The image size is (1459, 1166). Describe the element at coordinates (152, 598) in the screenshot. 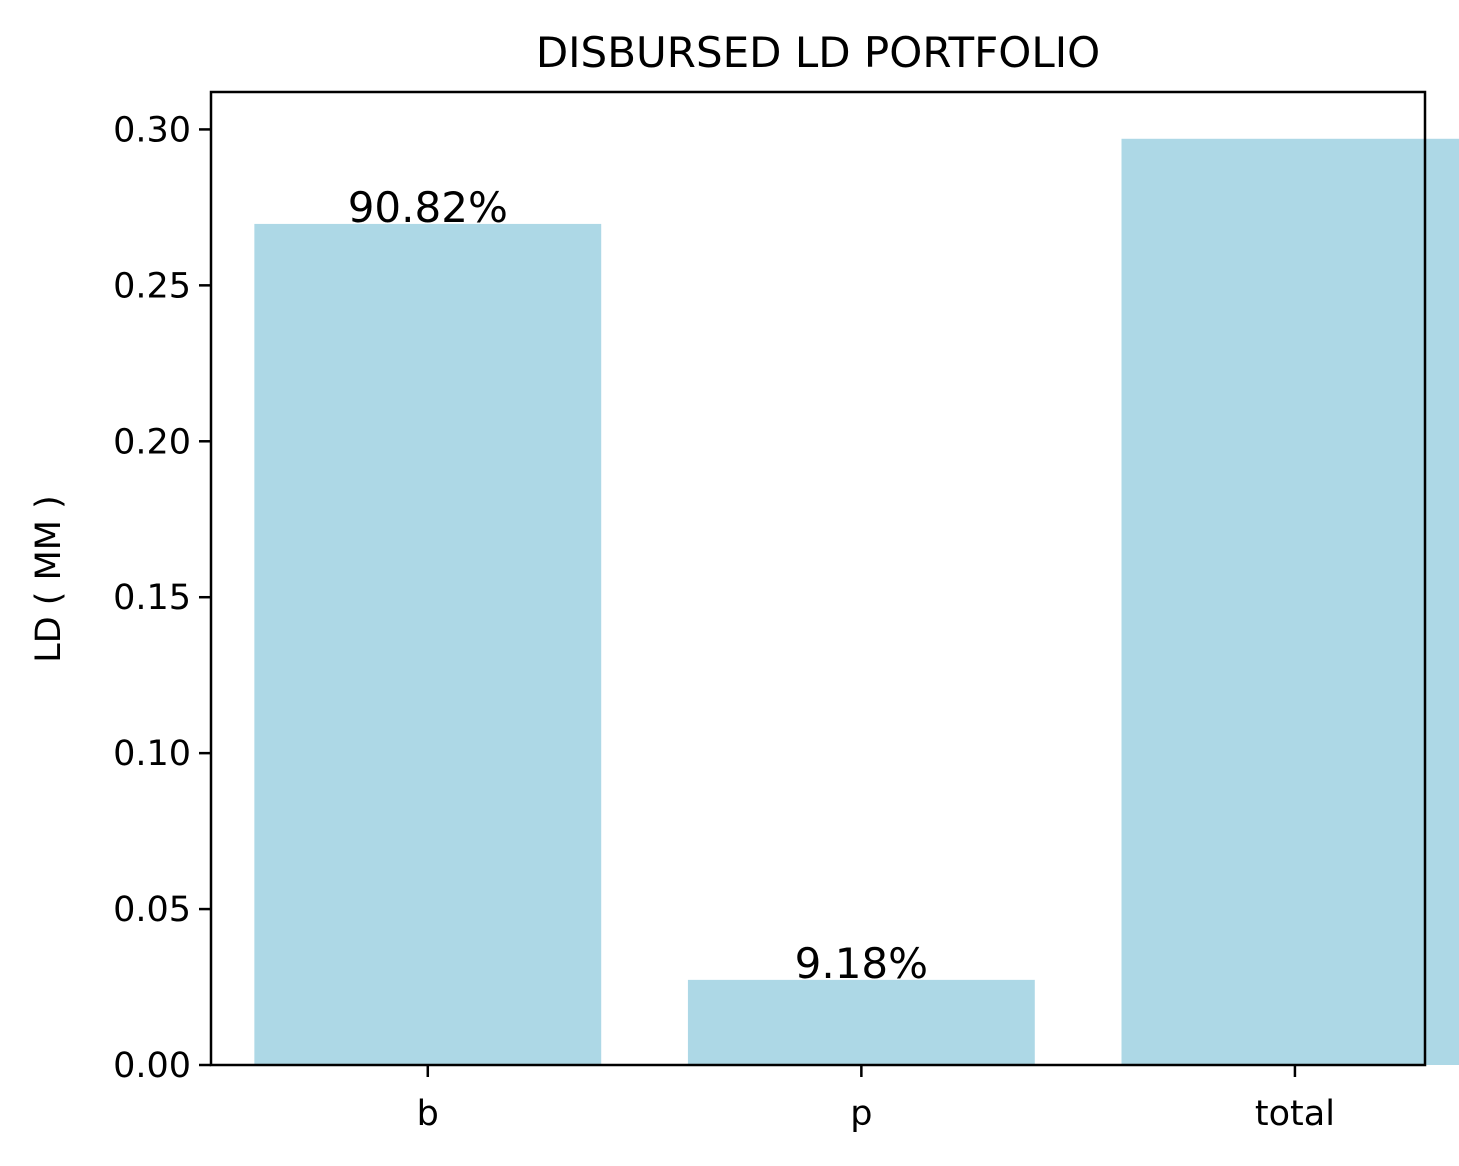

I see `y-tick-label-0.15: 0.15` at that location.